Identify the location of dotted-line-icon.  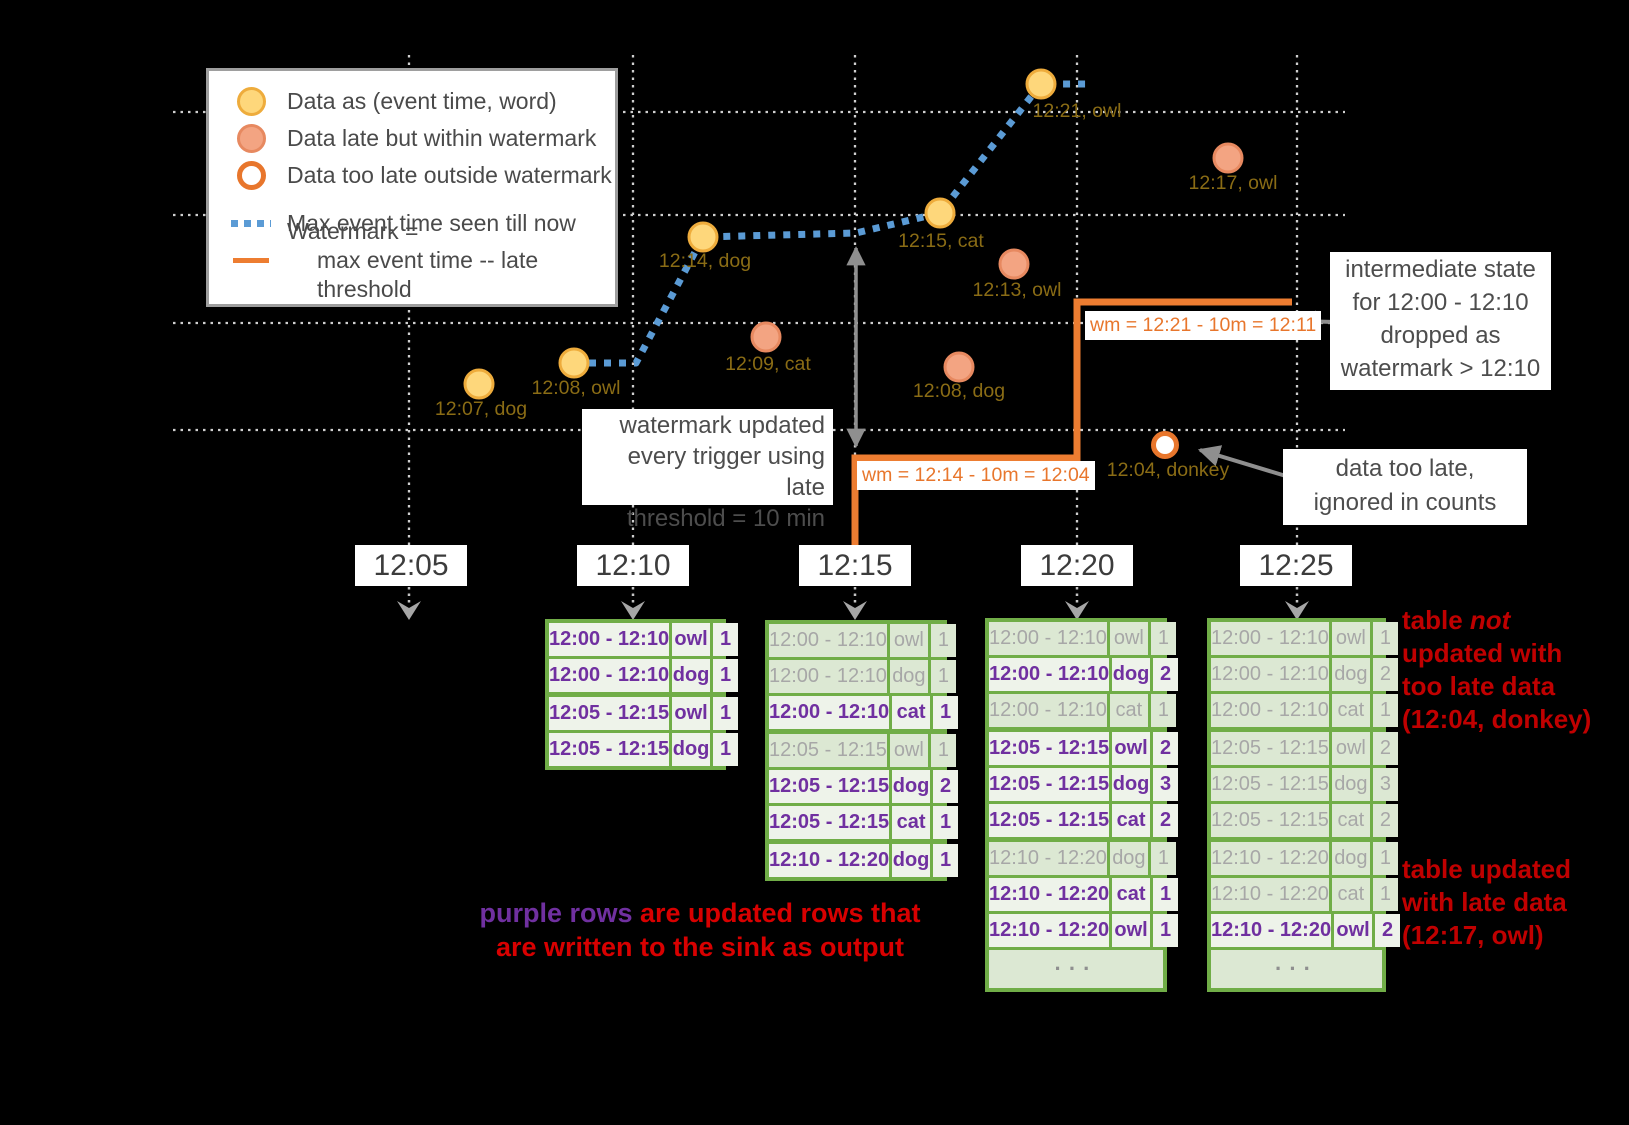
(251, 223).